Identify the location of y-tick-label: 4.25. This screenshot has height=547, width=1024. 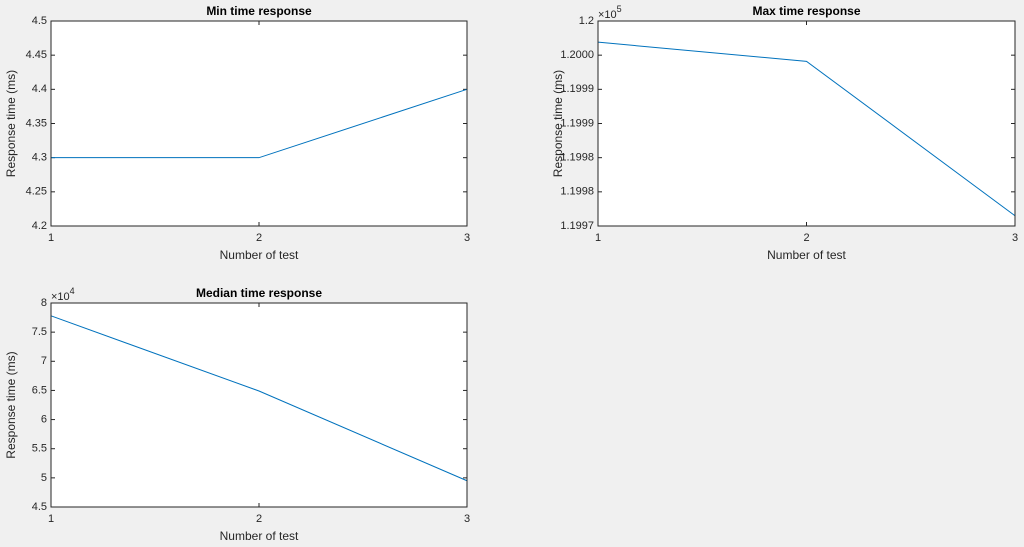
(36, 192).